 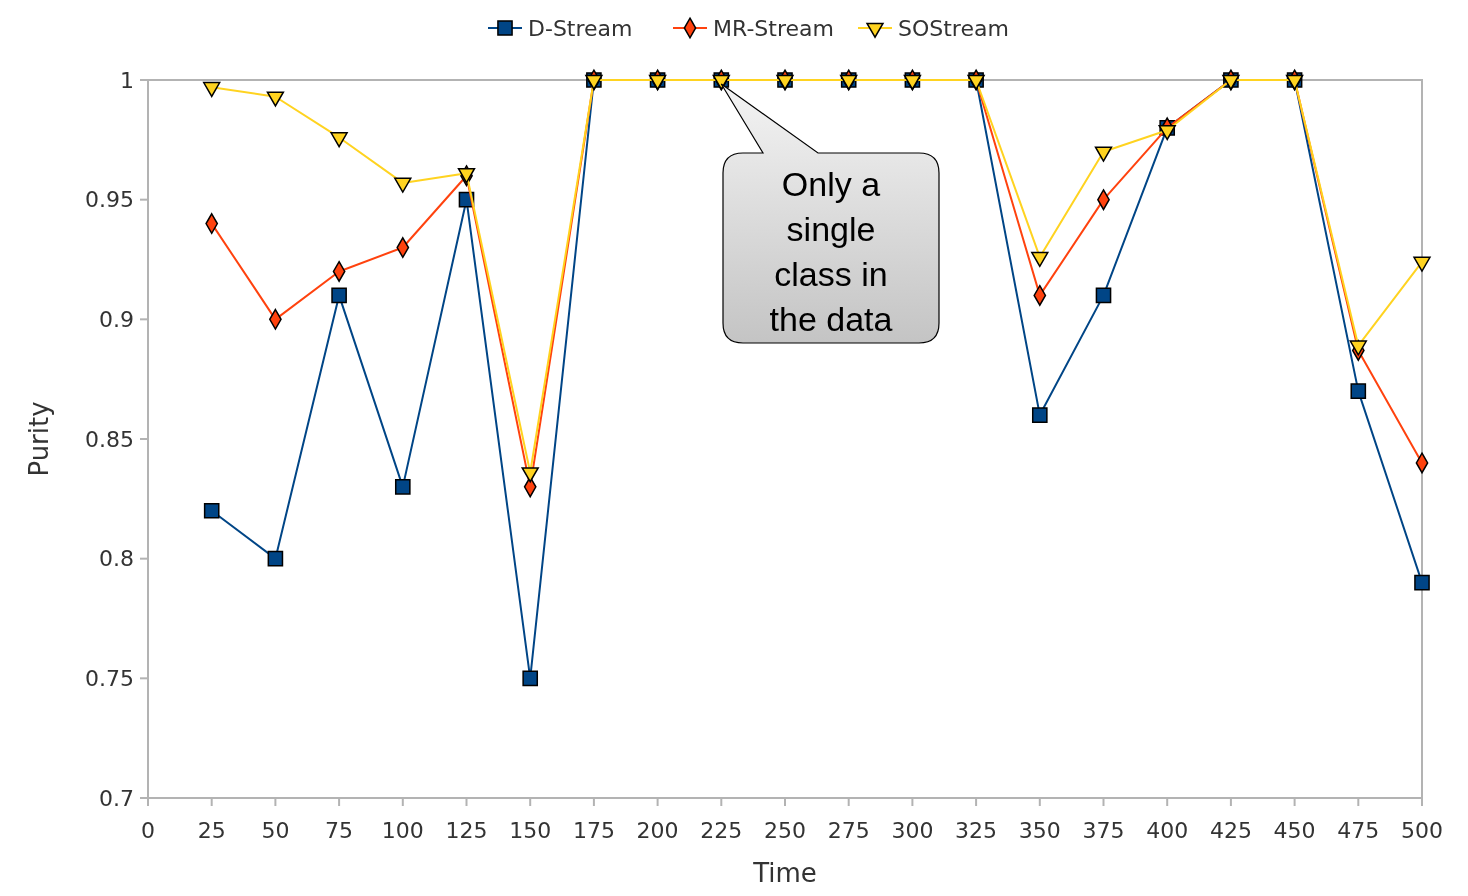 I want to click on x-tick-label: 50, so click(x=275, y=830).